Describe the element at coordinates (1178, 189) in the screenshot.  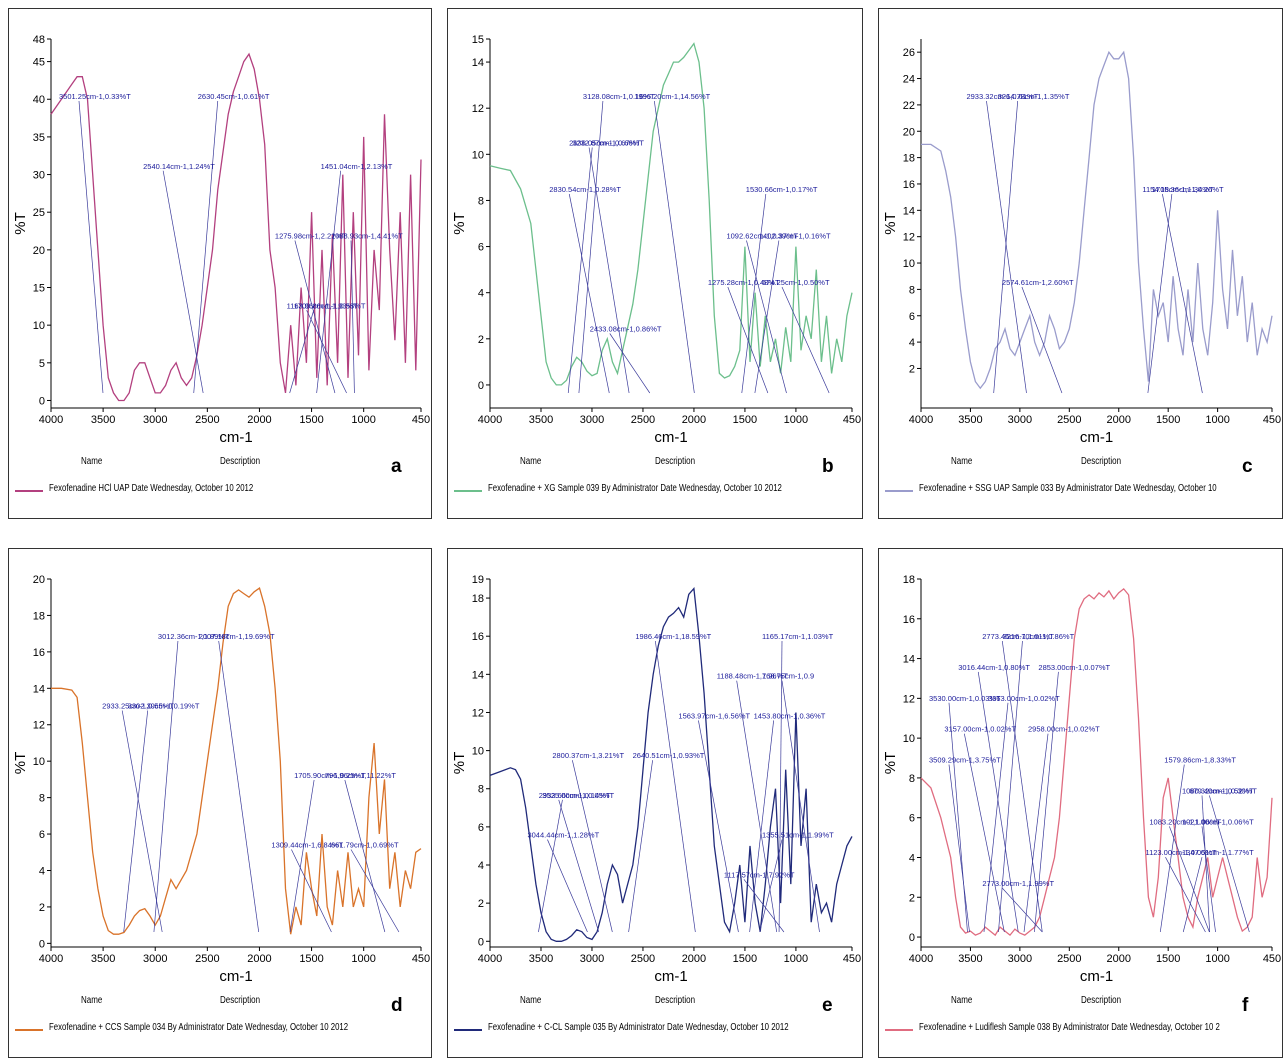
I see `peak-annotation: 1154.18cm-1,1.34%T` at that location.